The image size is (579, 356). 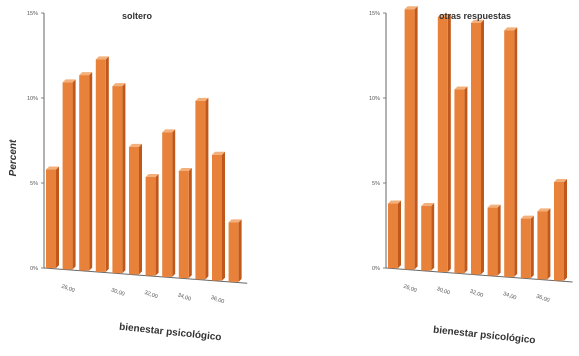 What do you see at coordinates (475, 16) in the screenshot?
I see `chart-title: otras respuestas` at bounding box center [475, 16].